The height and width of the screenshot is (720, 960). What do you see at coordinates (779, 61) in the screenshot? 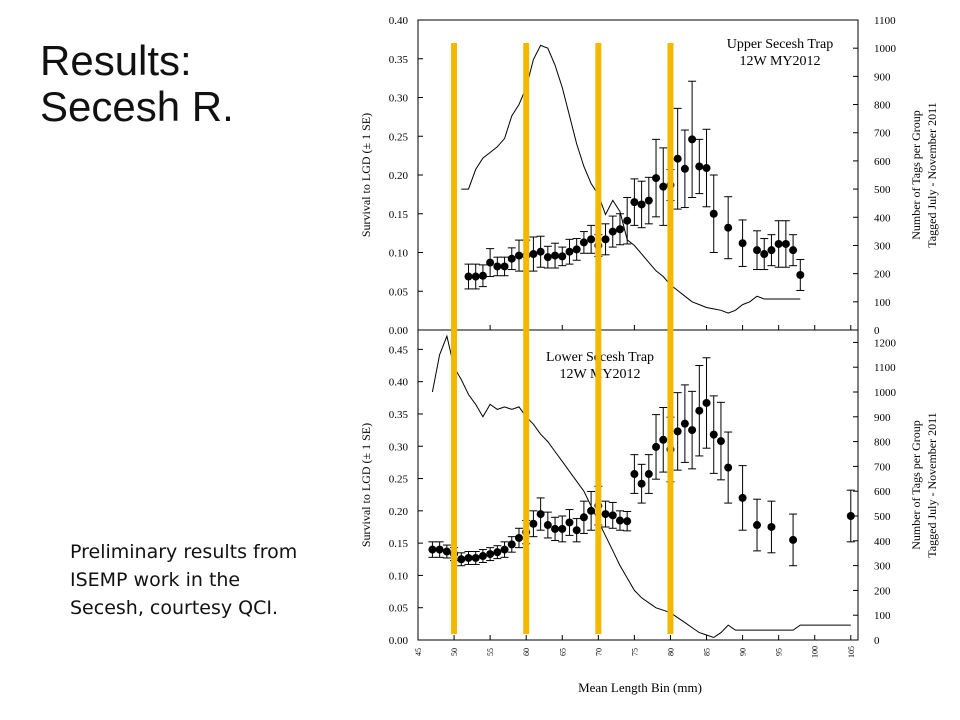
I see `upper-chart-subtitle: 12W MY2012` at bounding box center [779, 61].